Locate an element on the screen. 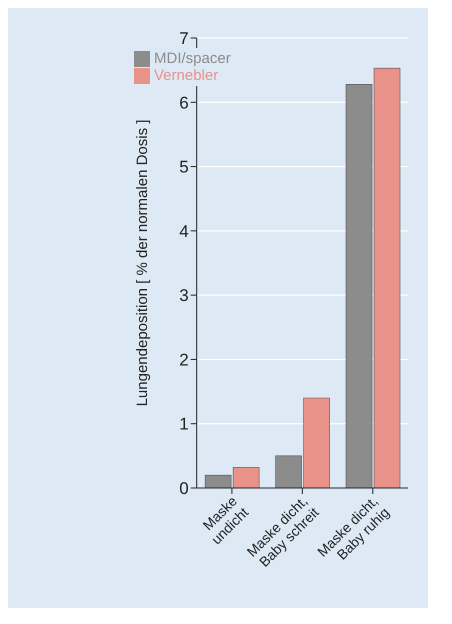  y-tick-label: 1 is located at coordinates (184, 424).